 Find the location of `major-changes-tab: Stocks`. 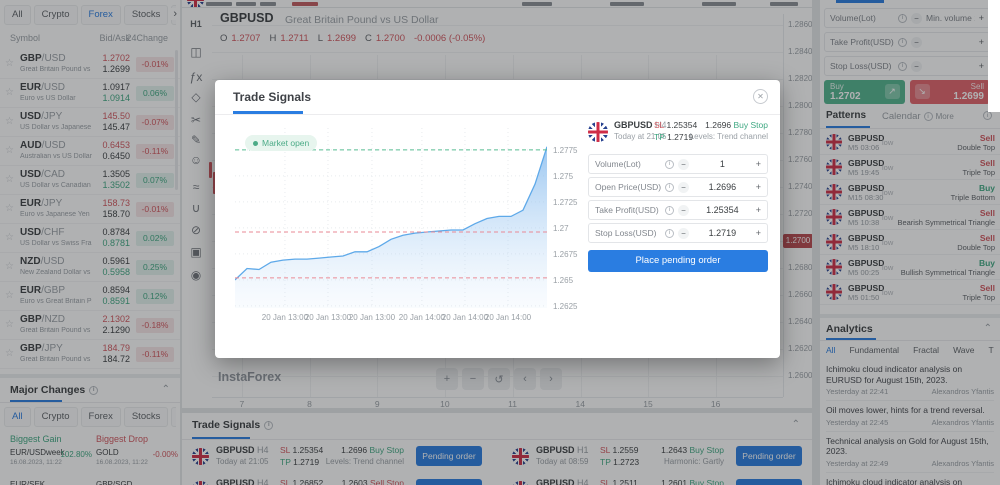

major-changes-tab: Stocks is located at coordinates (146, 417).